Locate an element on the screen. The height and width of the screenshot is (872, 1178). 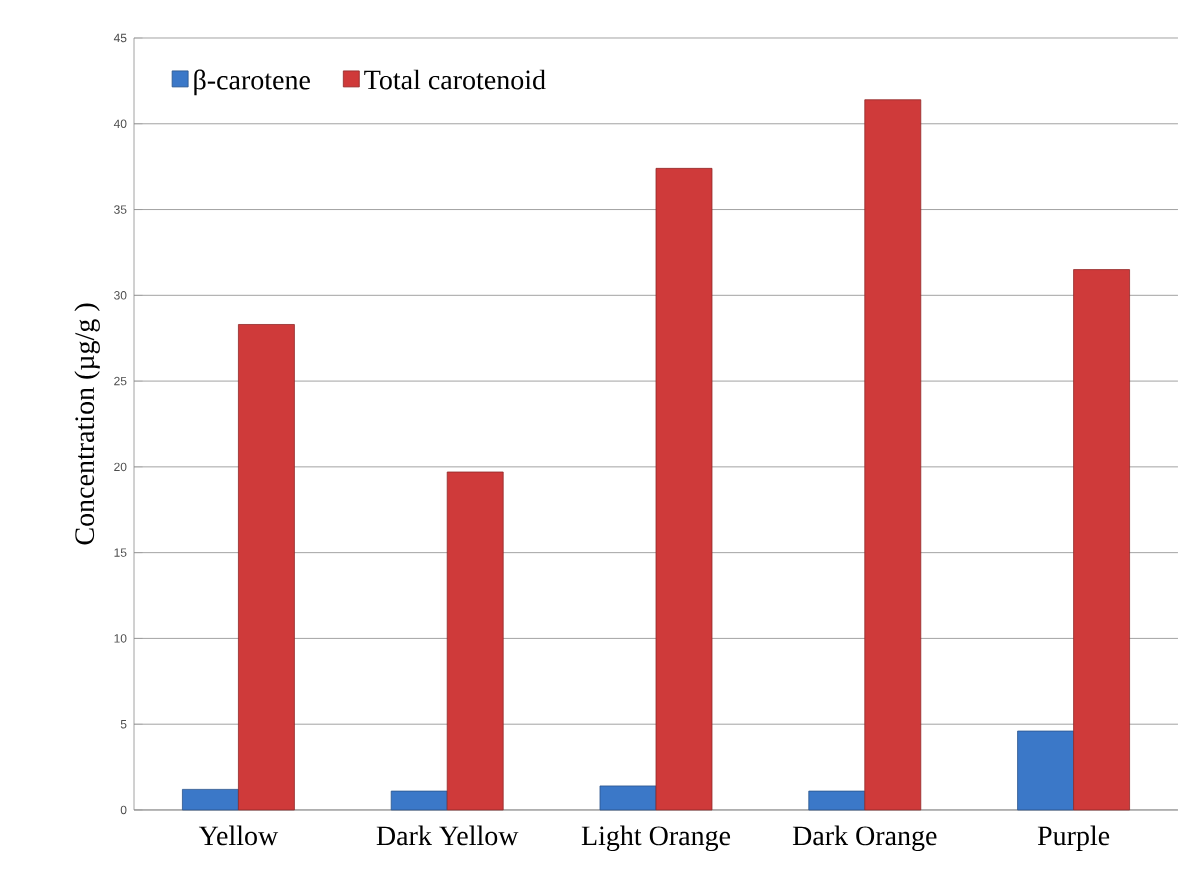
x-tick-label: Dark Yellow is located at coordinates (447, 835).